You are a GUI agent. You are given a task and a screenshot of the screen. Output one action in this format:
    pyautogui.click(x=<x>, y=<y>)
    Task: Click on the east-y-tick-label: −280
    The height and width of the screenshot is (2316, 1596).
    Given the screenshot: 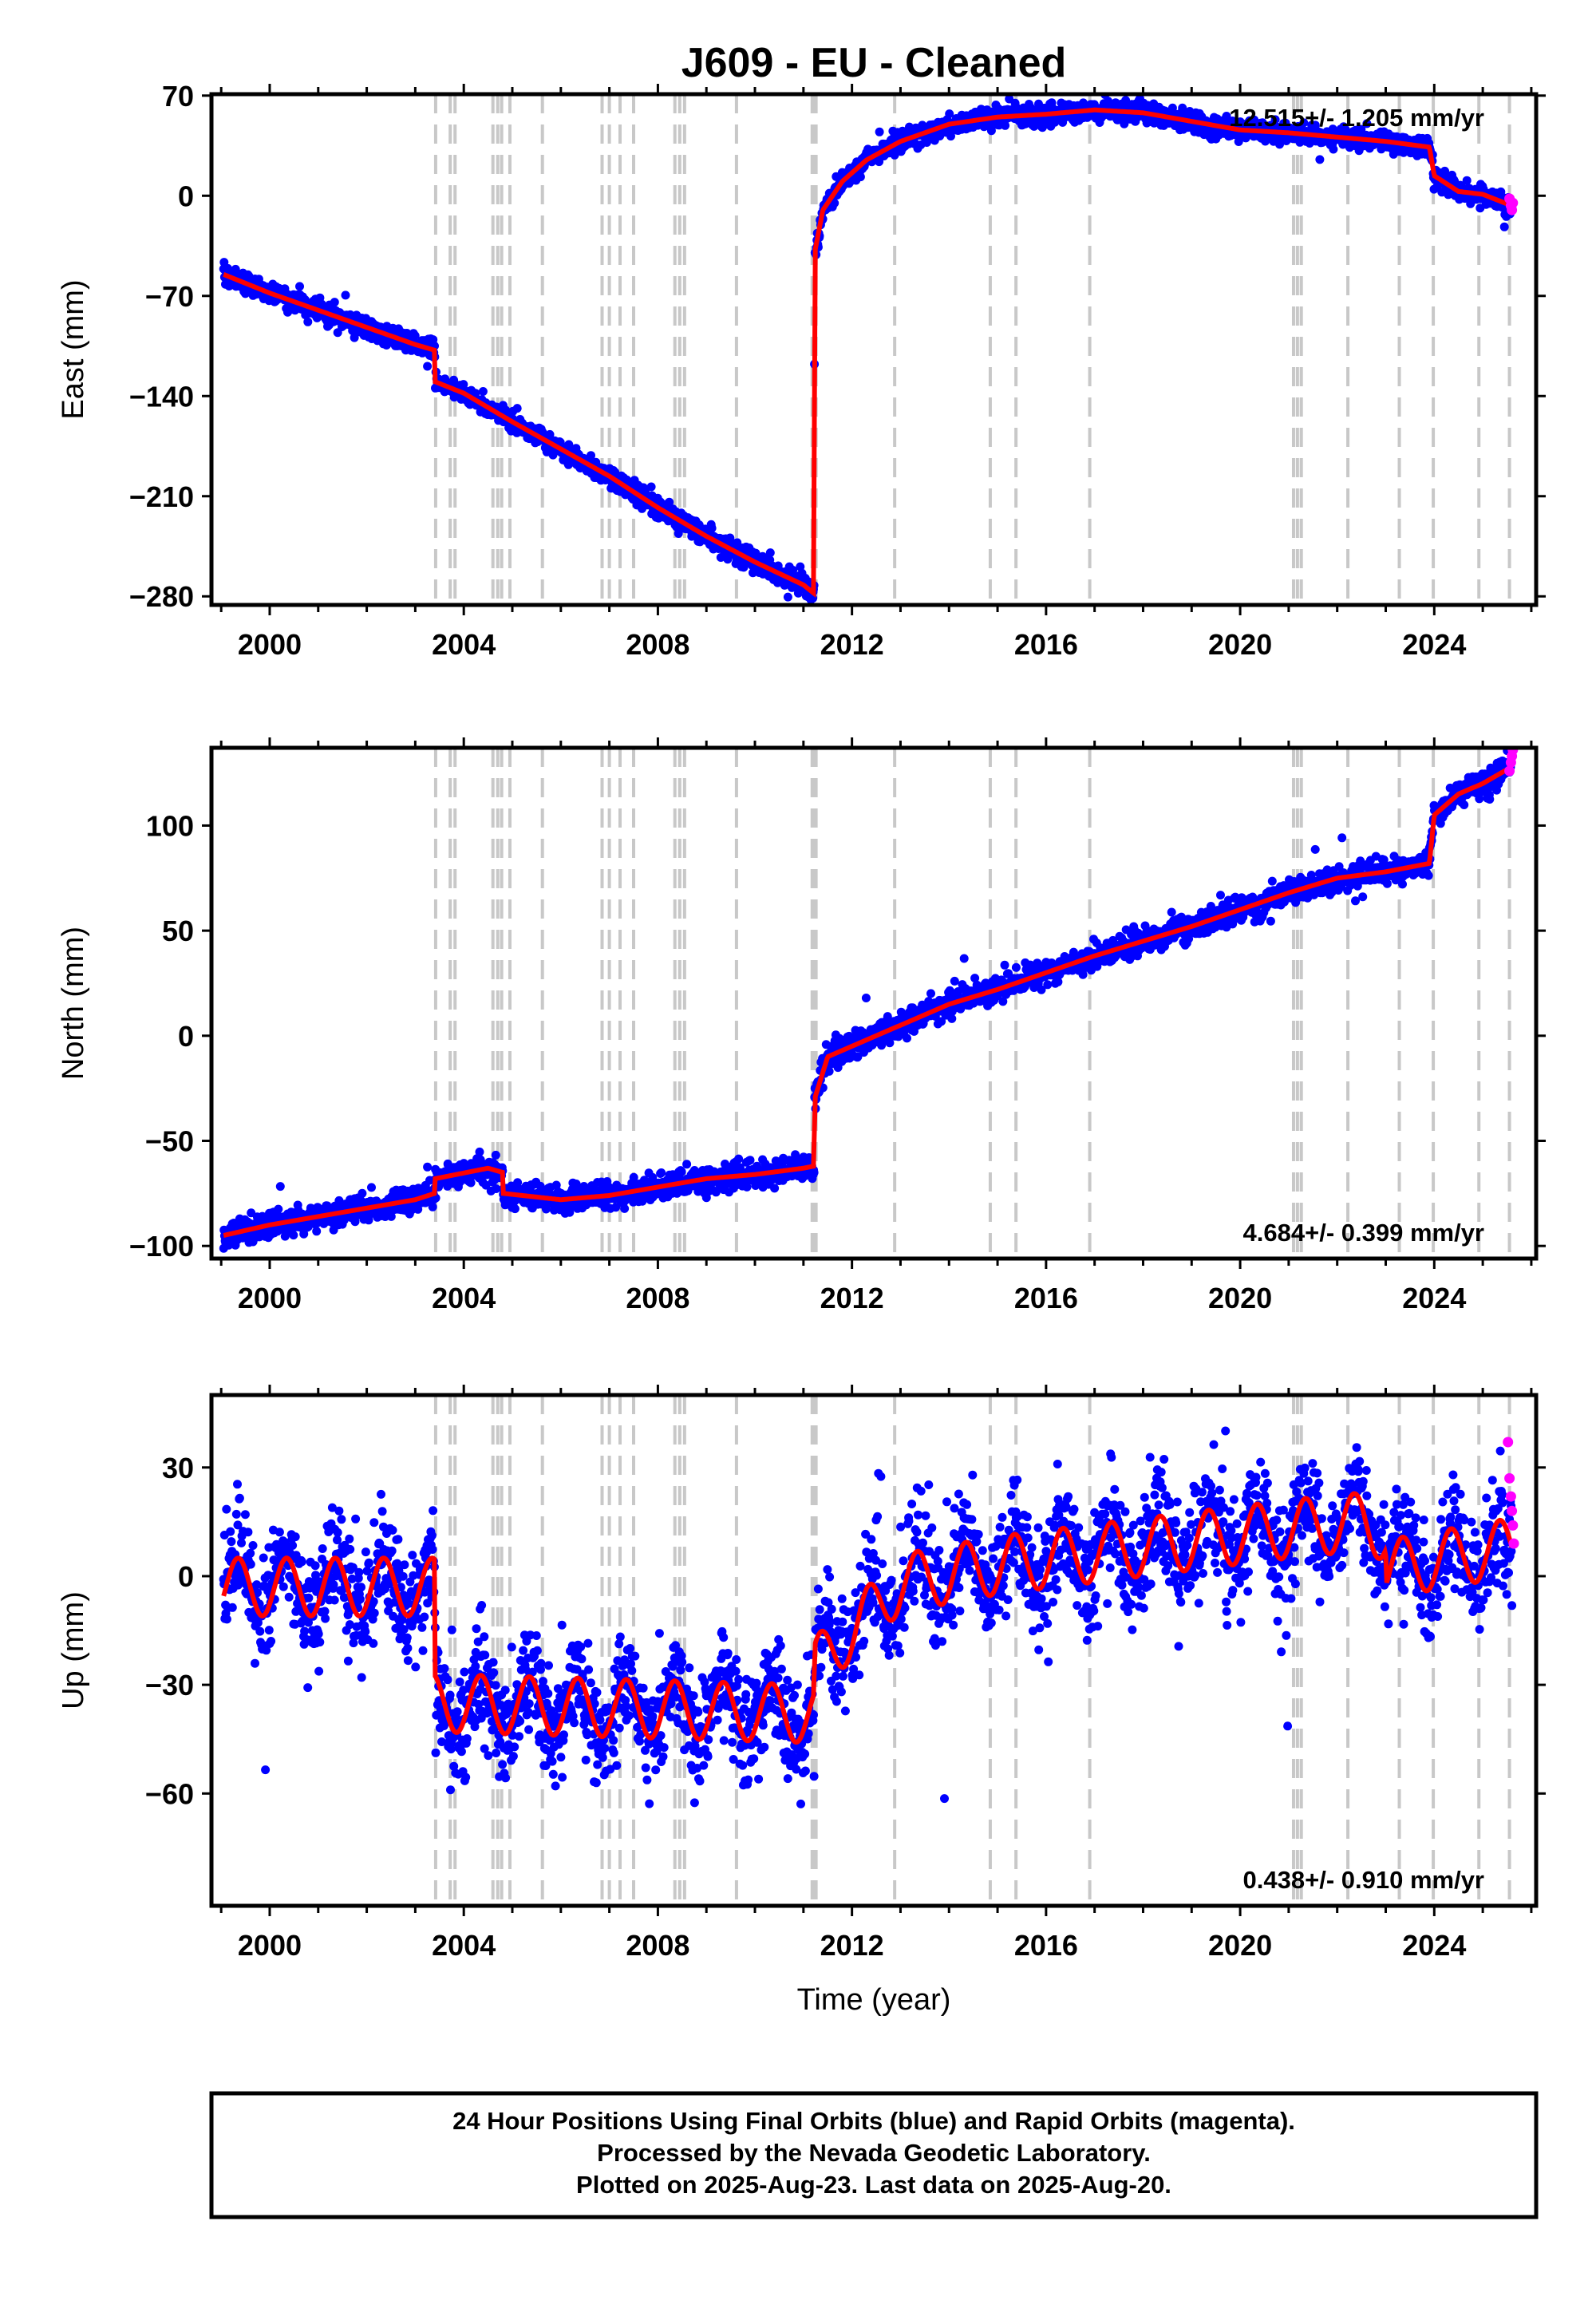 What is the action you would take?
    pyautogui.click(x=161, y=596)
    